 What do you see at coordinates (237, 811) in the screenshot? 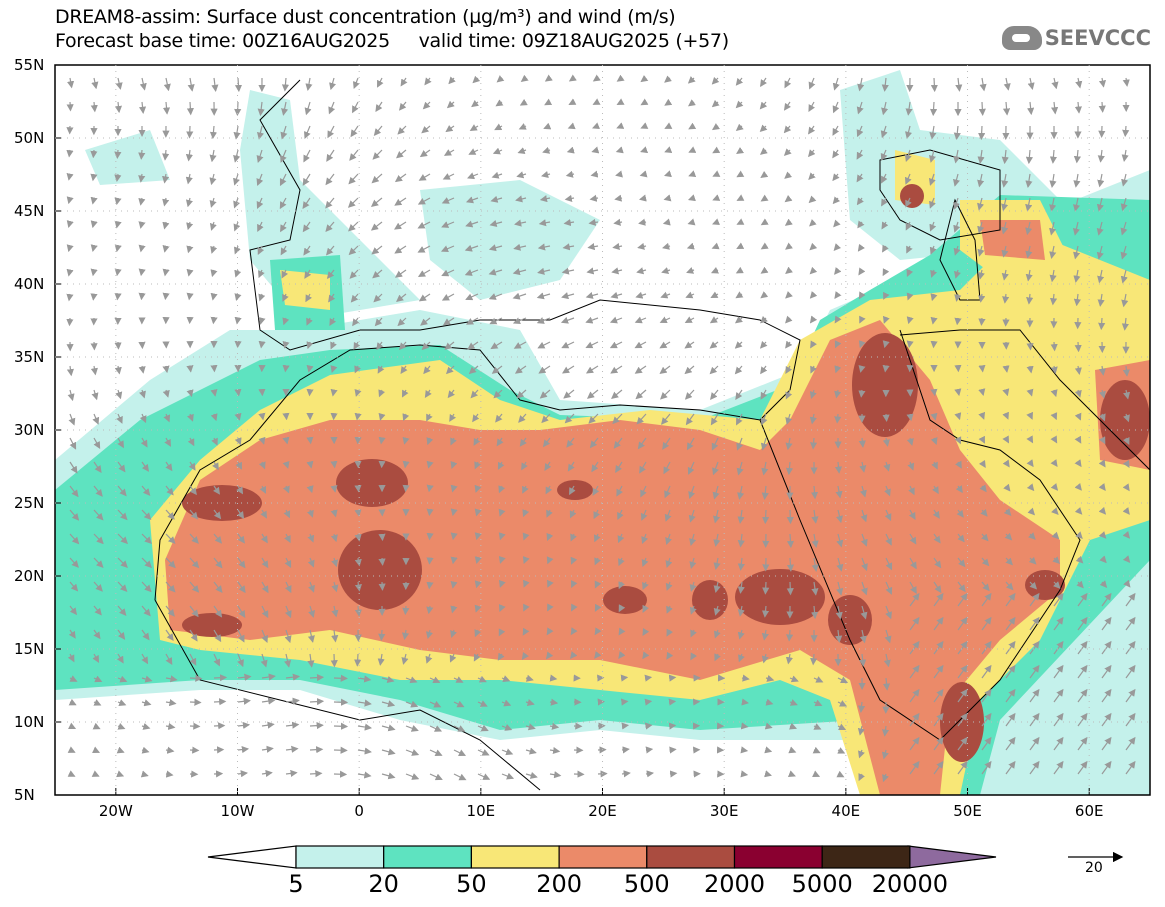
I see `lon-label: 10W` at bounding box center [237, 811].